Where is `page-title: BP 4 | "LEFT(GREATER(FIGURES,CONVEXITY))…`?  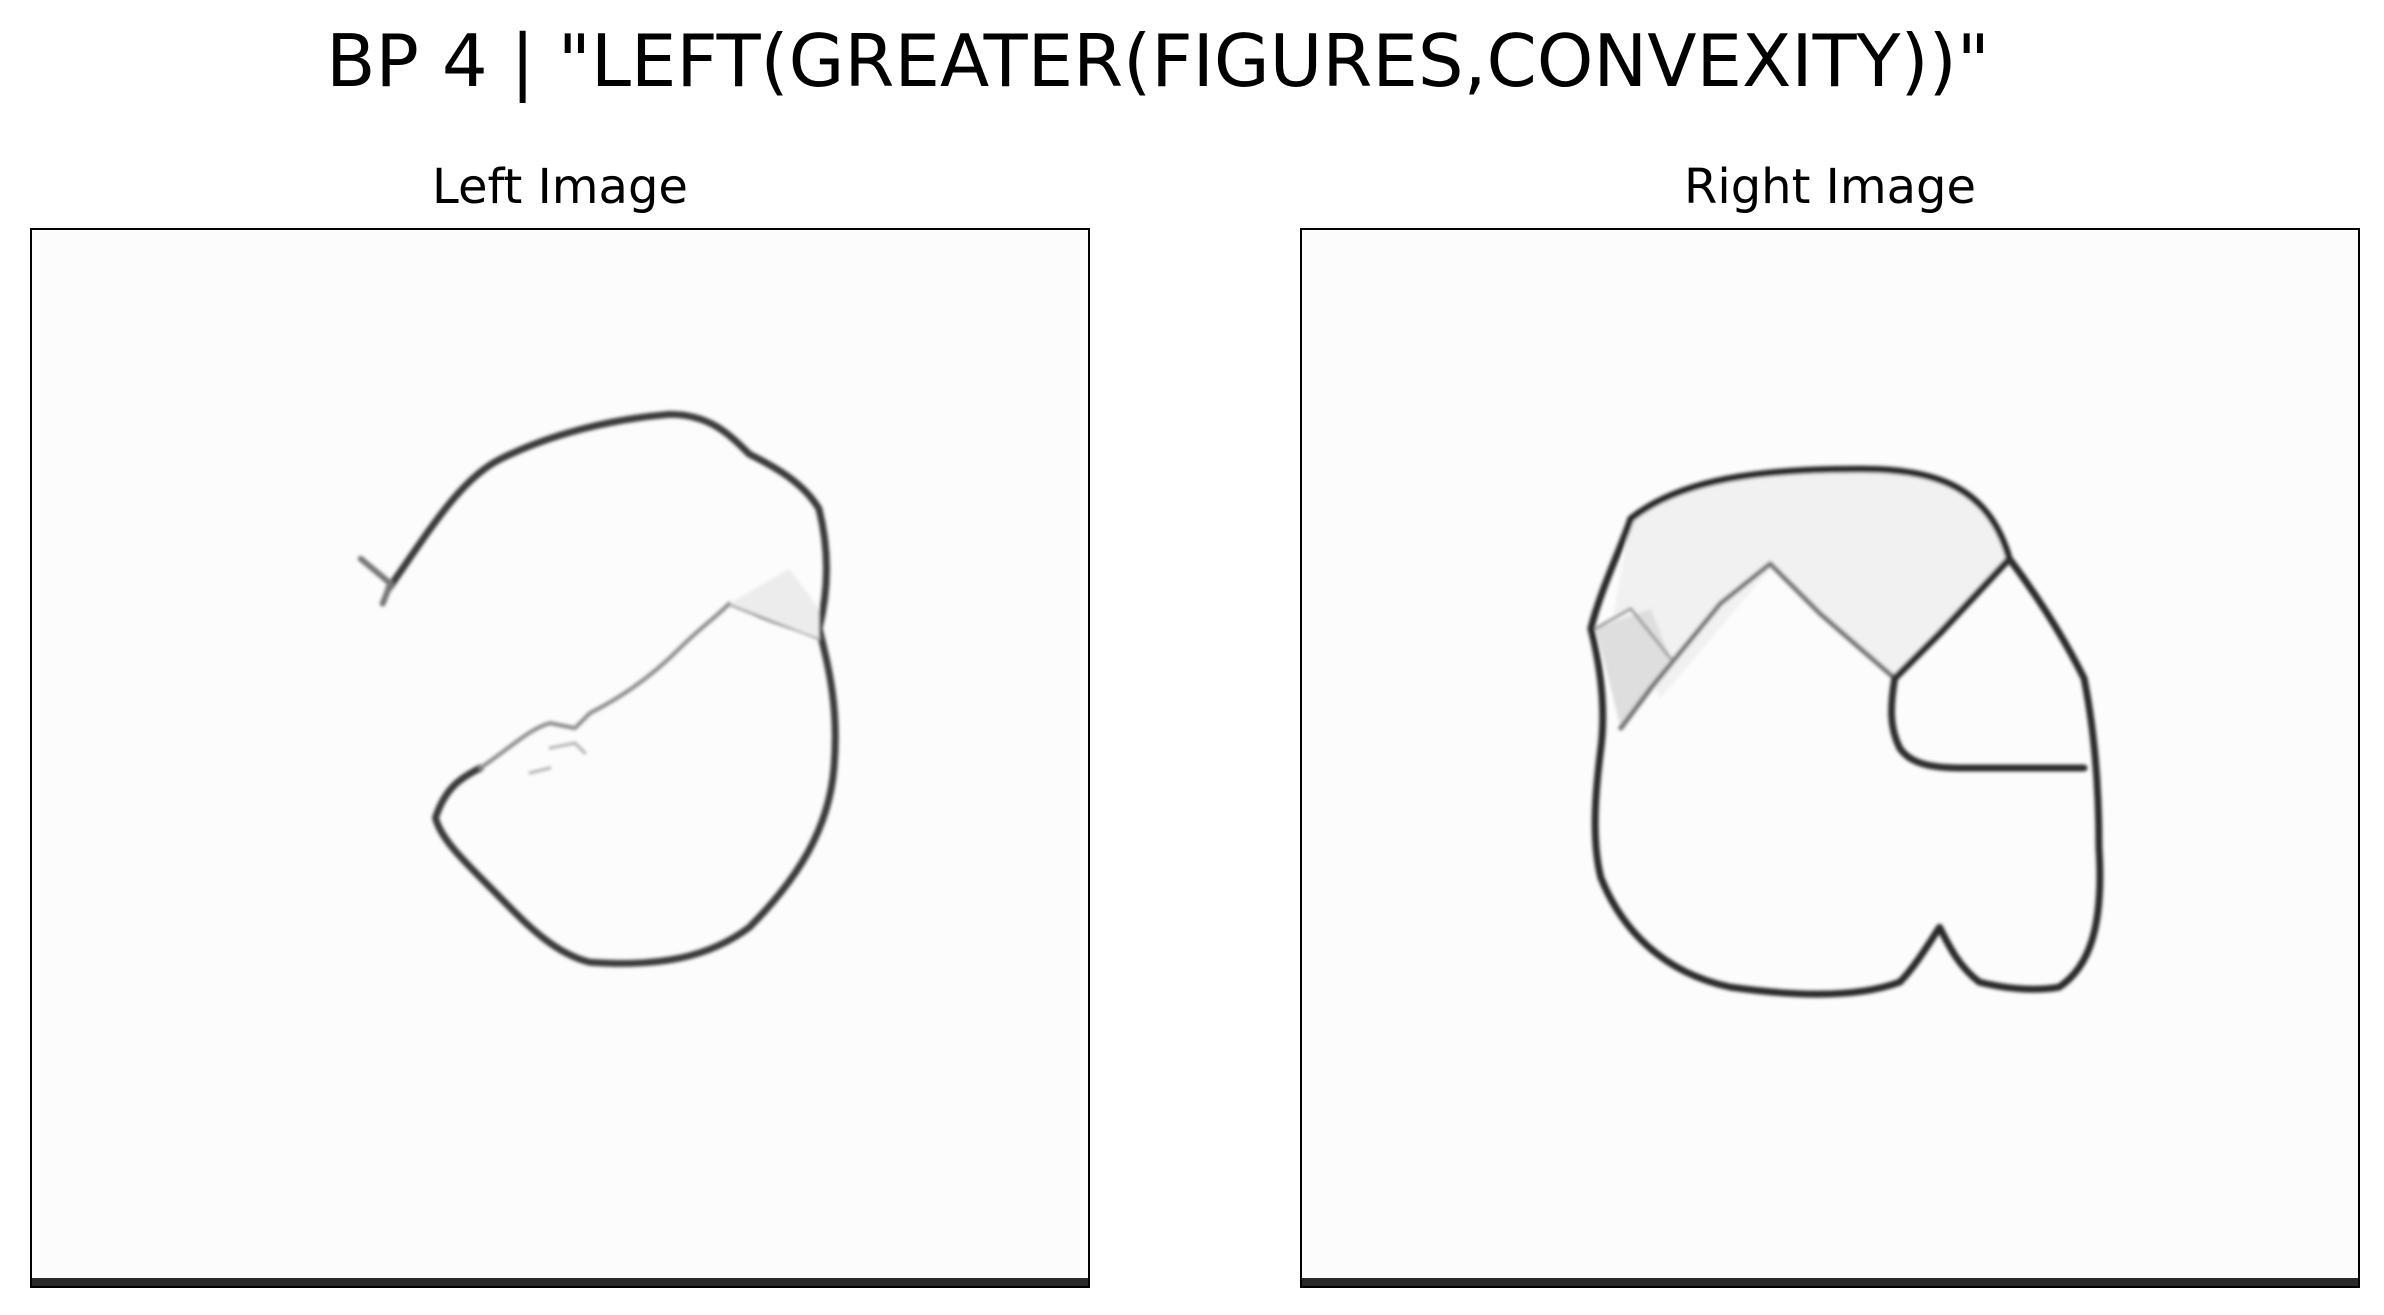 page-title: BP 4 | "LEFT(GREATER(FIGURES,CONVEXITY))… is located at coordinates (1158, 61).